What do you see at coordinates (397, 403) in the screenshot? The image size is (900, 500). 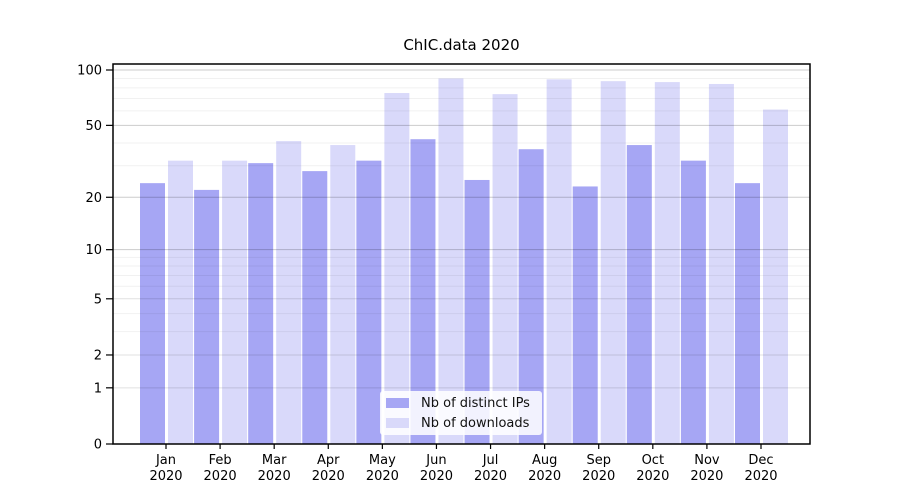 I see `legend-swatch-distinct-ips-icon` at bounding box center [397, 403].